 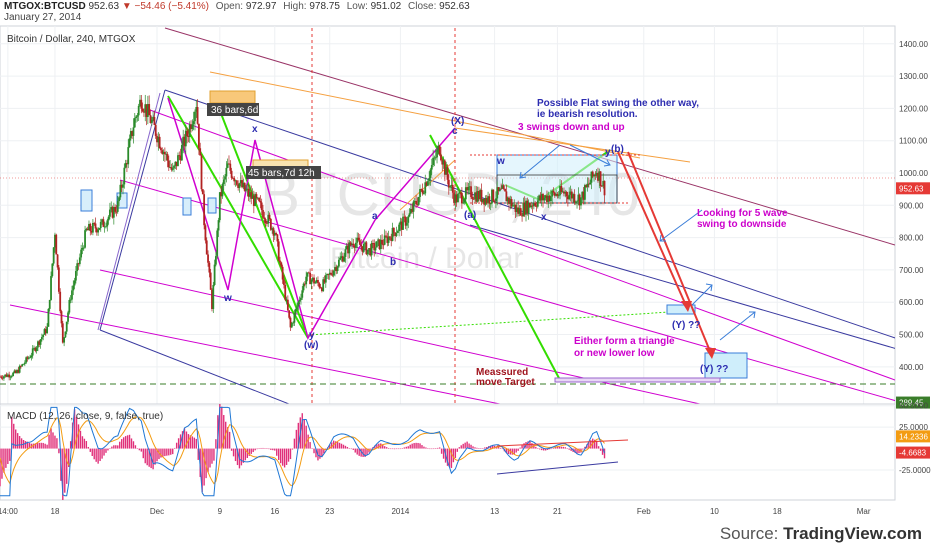 What do you see at coordinates (45, 6) in the screenshot?
I see `symbol: MTGOX:BTCUSD` at bounding box center [45, 6].